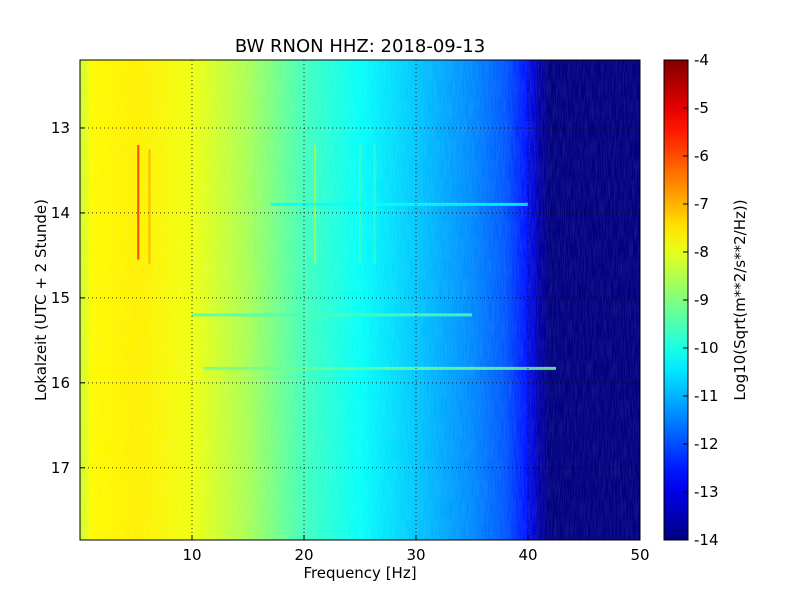  Describe the element at coordinates (706, 348) in the screenshot. I see `colorbar-tick-label: -10` at that location.